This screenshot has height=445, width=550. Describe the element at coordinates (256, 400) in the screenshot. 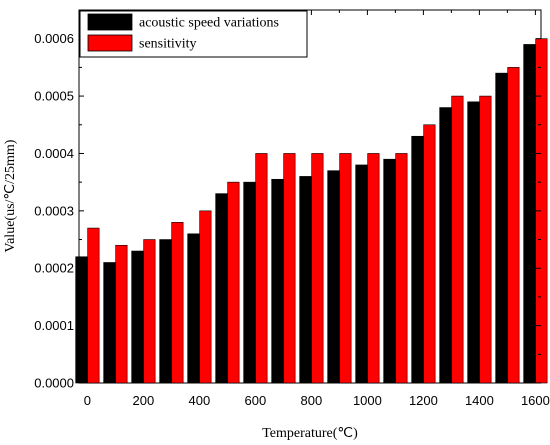

I see `x-tick-label: 600` at that location.